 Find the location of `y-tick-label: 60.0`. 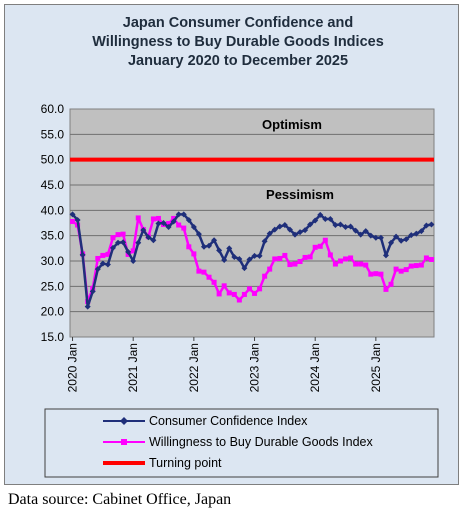

y-tick-label: 60.0 is located at coordinates (53, 109).